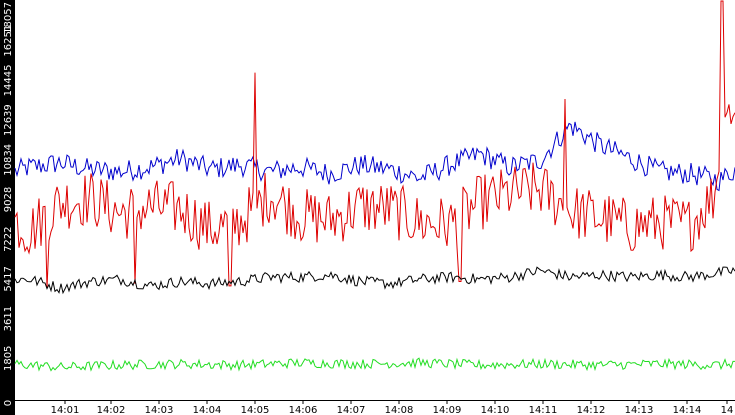 This screenshot has width=735, height=415. Describe the element at coordinates (111, 410) in the screenshot. I see `x-tick-label: 14:02` at that location.